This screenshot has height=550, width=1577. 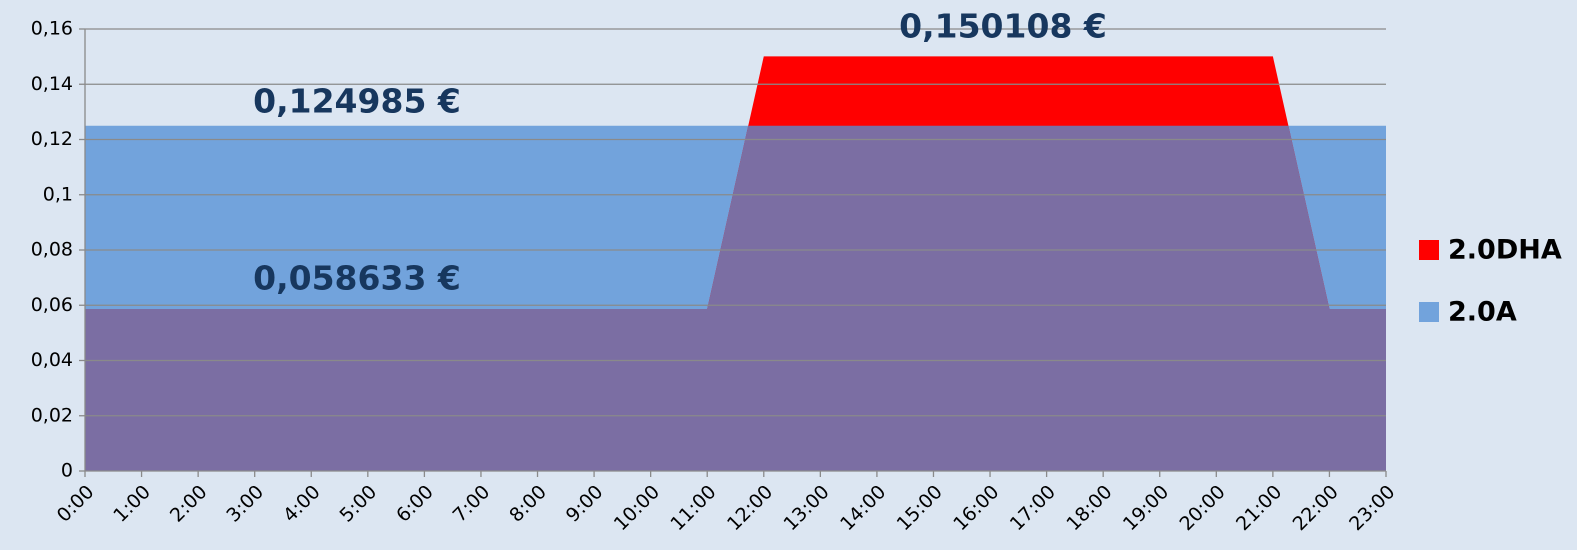 What do you see at coordinates (52, 29) in the screenshot?
I see `y-tick-label: 0,16` at bounding box center [52, 29].